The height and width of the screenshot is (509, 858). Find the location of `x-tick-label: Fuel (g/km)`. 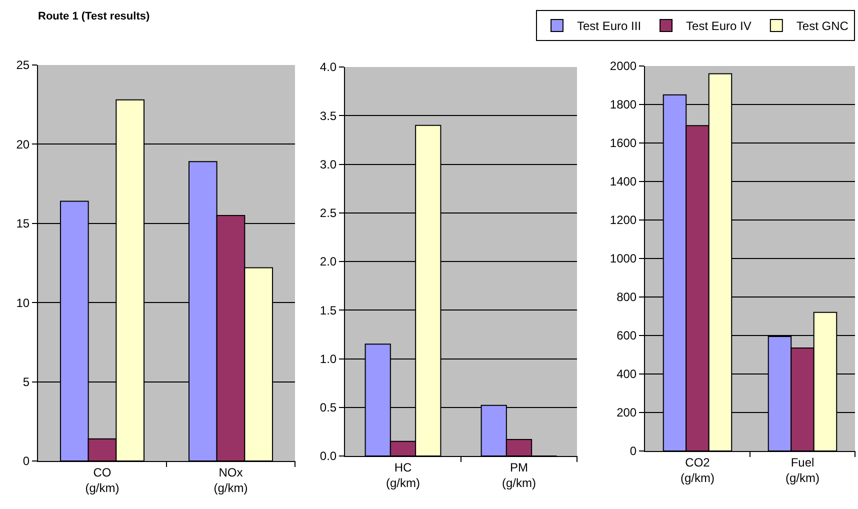

x-tick-label: Fuel (g/km) is located at coordinates (803, 470).